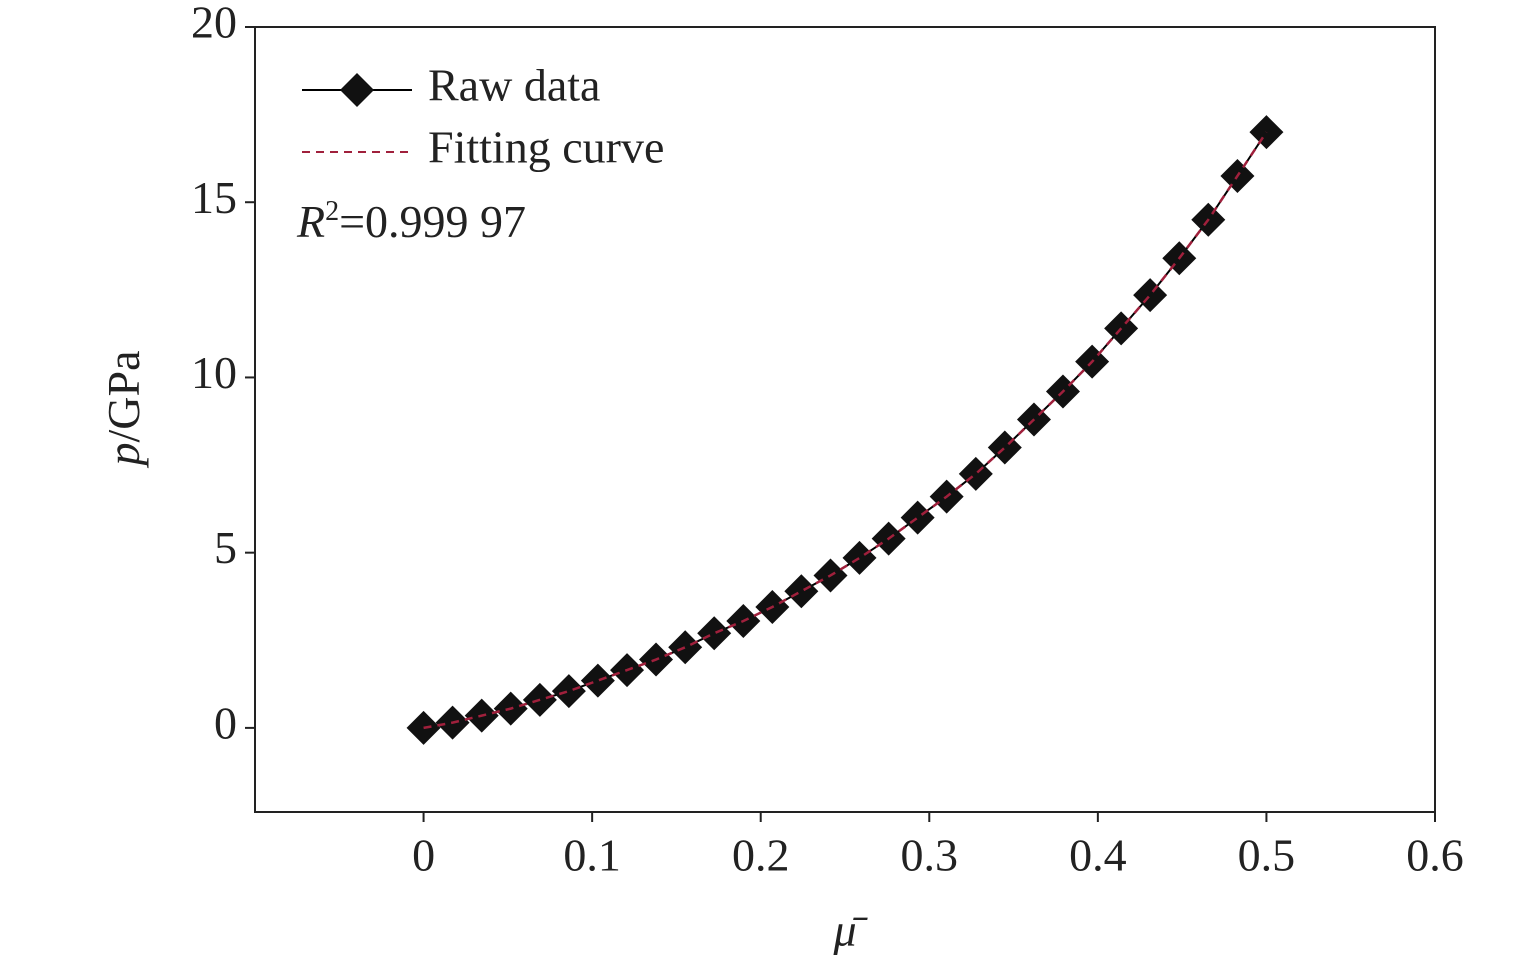 The image size is (1535, 964). What do you see at coordinates (310, 221) in the screenshot?
I see `annotation-symbol: R` at bounding box center [310, 221].